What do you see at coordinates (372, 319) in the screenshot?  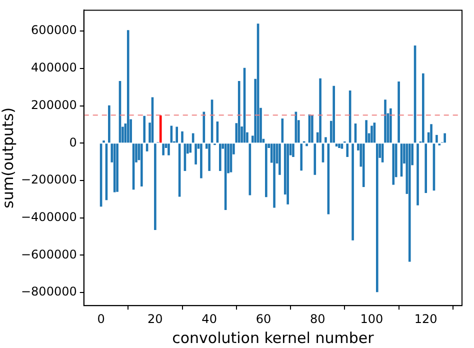 I see `x-tick-label: 100` at bounding box center [372, 319].